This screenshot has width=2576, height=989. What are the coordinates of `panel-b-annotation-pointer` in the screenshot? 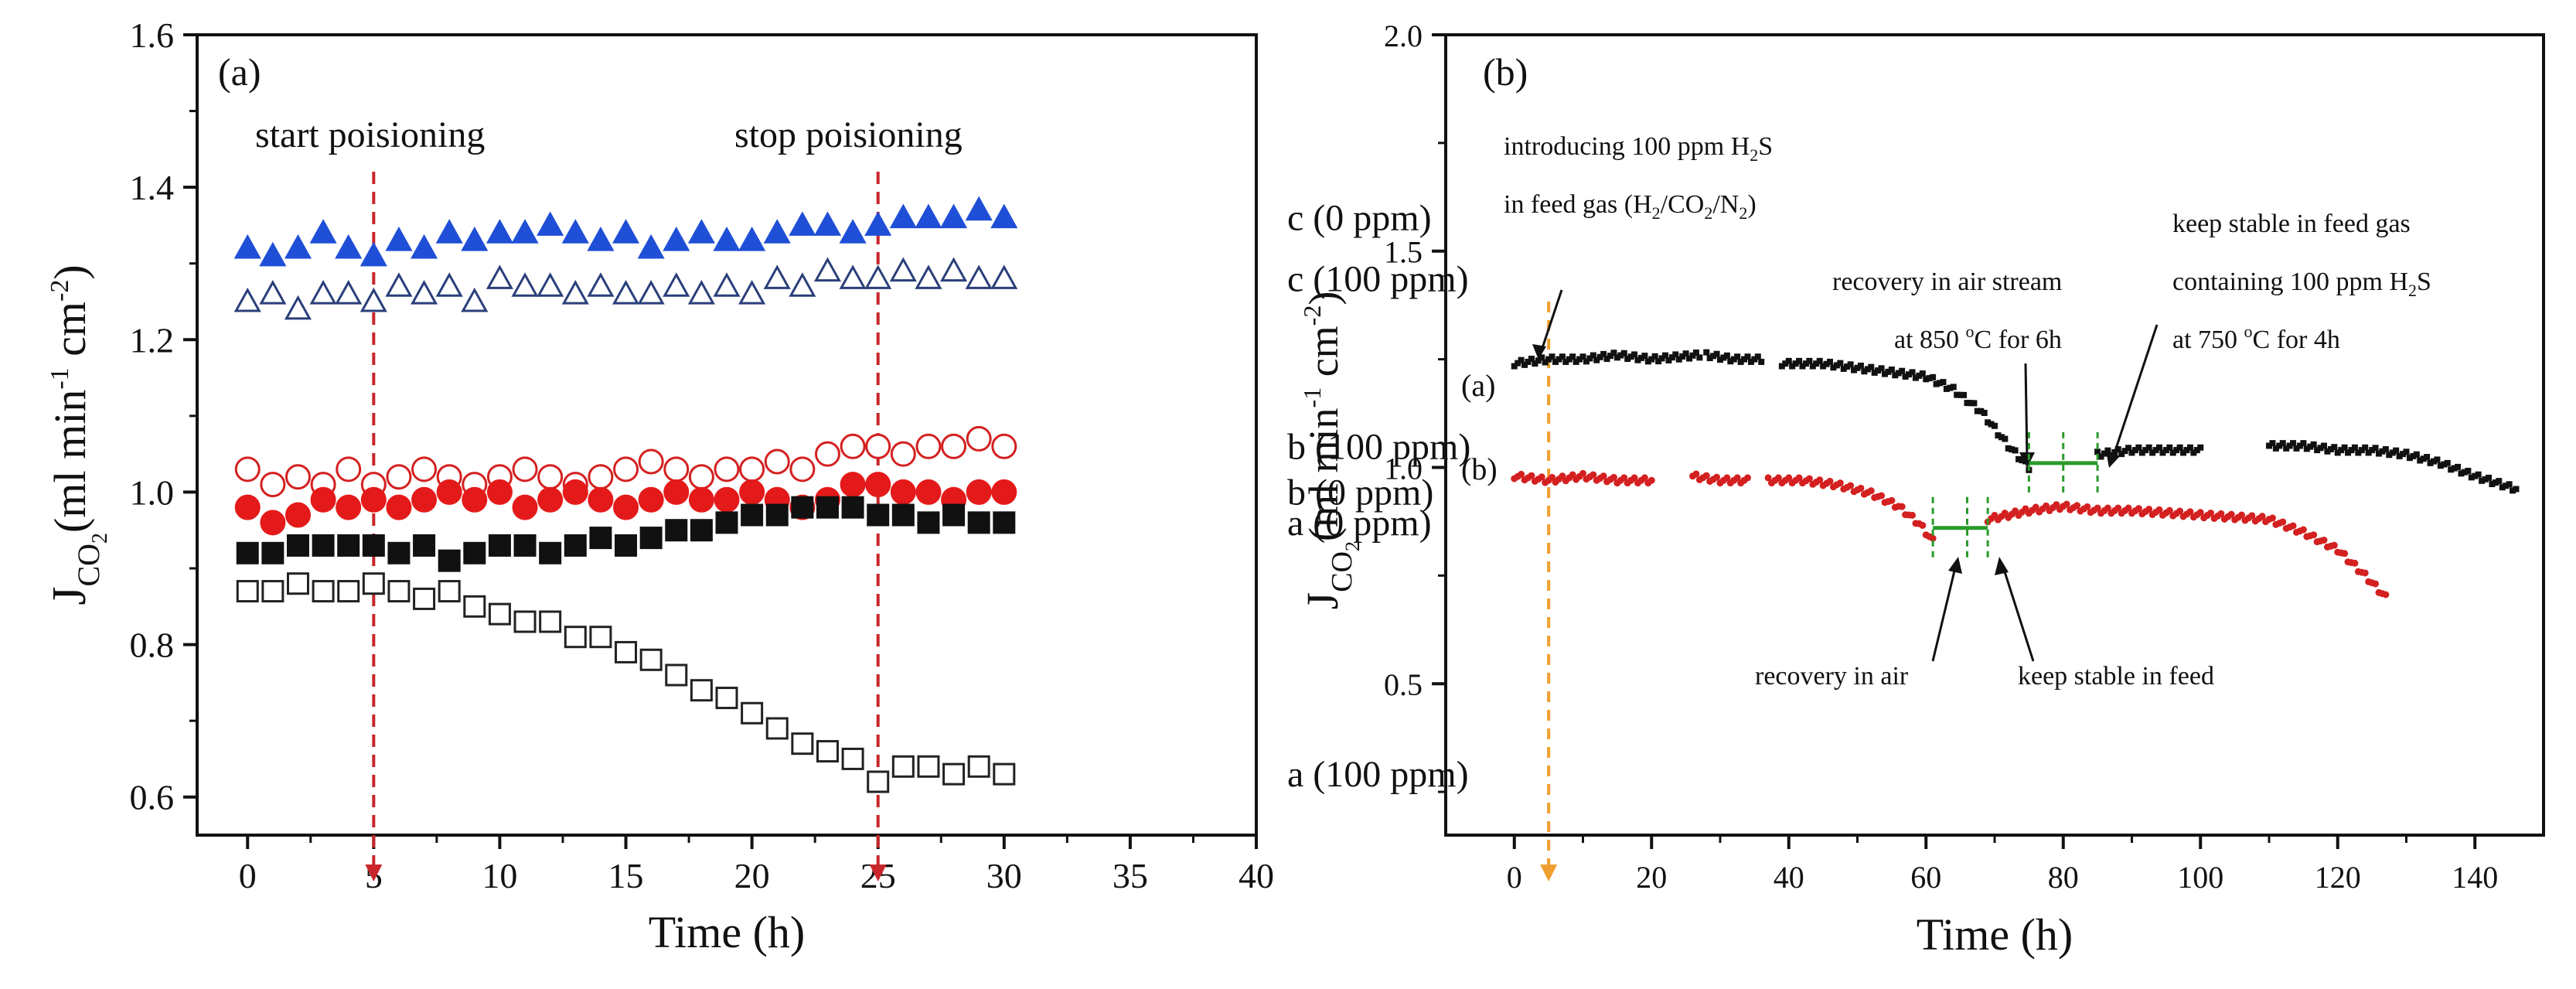 It's located at (2018, 613).